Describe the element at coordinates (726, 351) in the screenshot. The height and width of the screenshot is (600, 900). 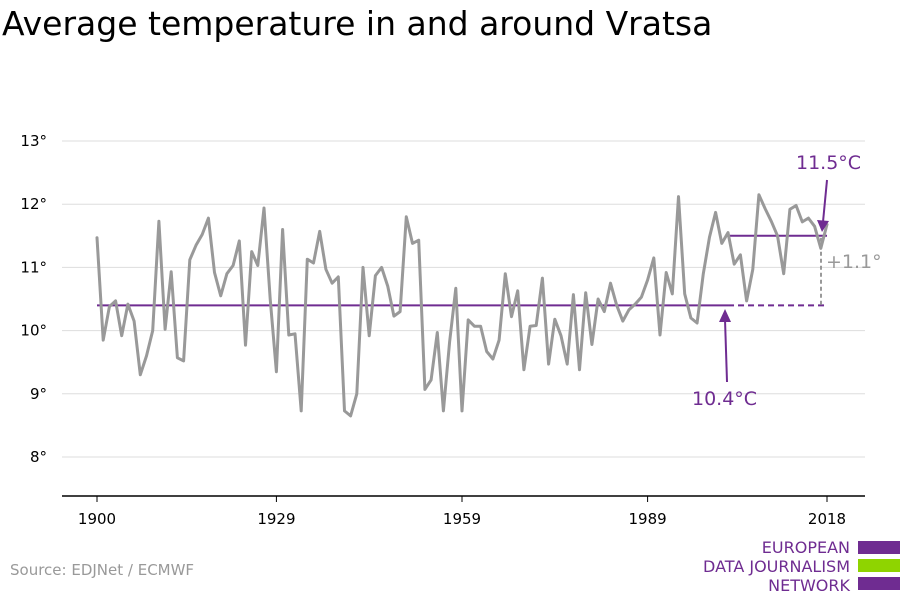
I see `baseline-arrow-shaft` at that location.